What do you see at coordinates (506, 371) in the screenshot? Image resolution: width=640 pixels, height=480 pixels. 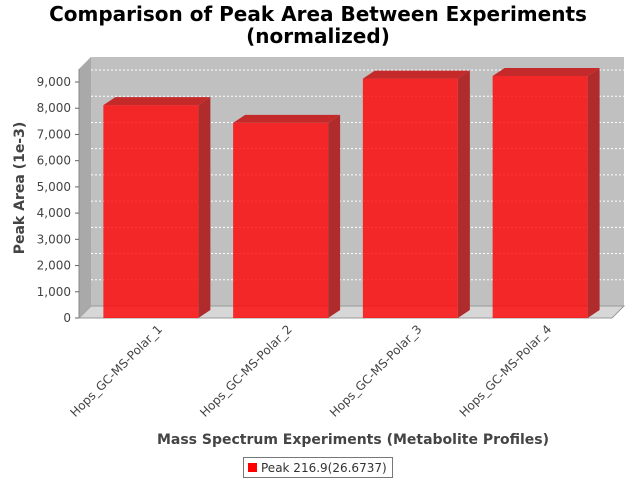 I see `x-tick-label: Hops_GC-MS-Polar_4` at bounding box center [506, 371].